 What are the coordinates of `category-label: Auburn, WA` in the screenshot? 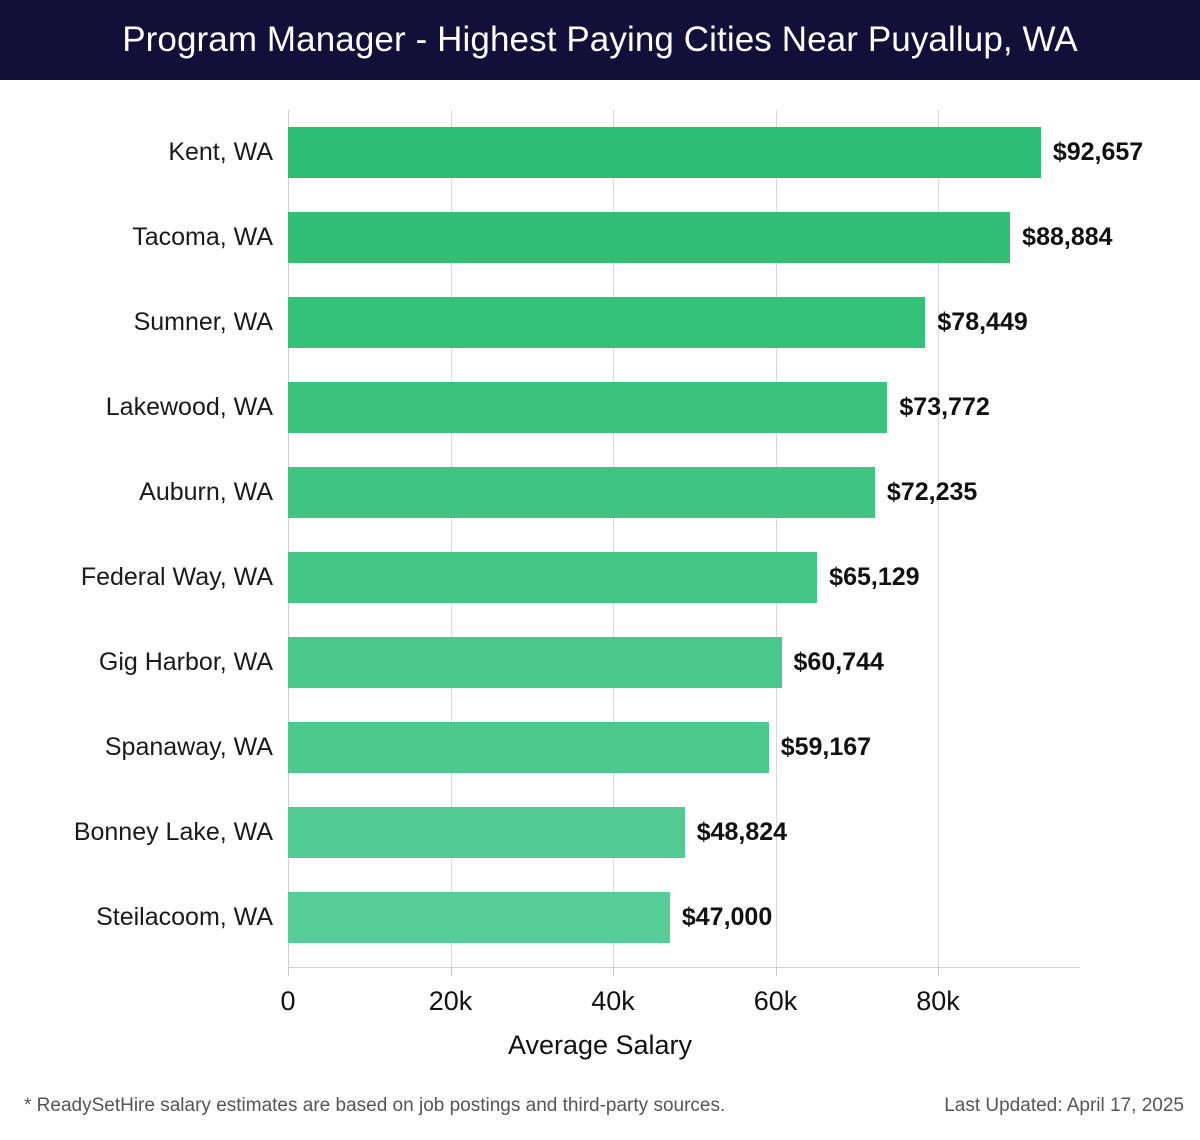 It's located at (206, 492).